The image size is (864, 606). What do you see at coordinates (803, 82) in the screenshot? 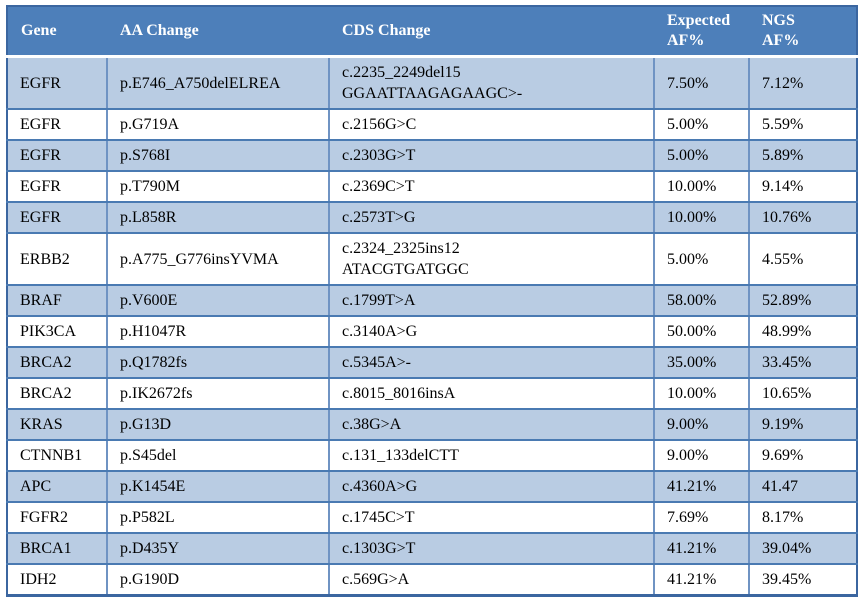
I see `cell-ngs: 7.12%` at bounding box center [803, 82].